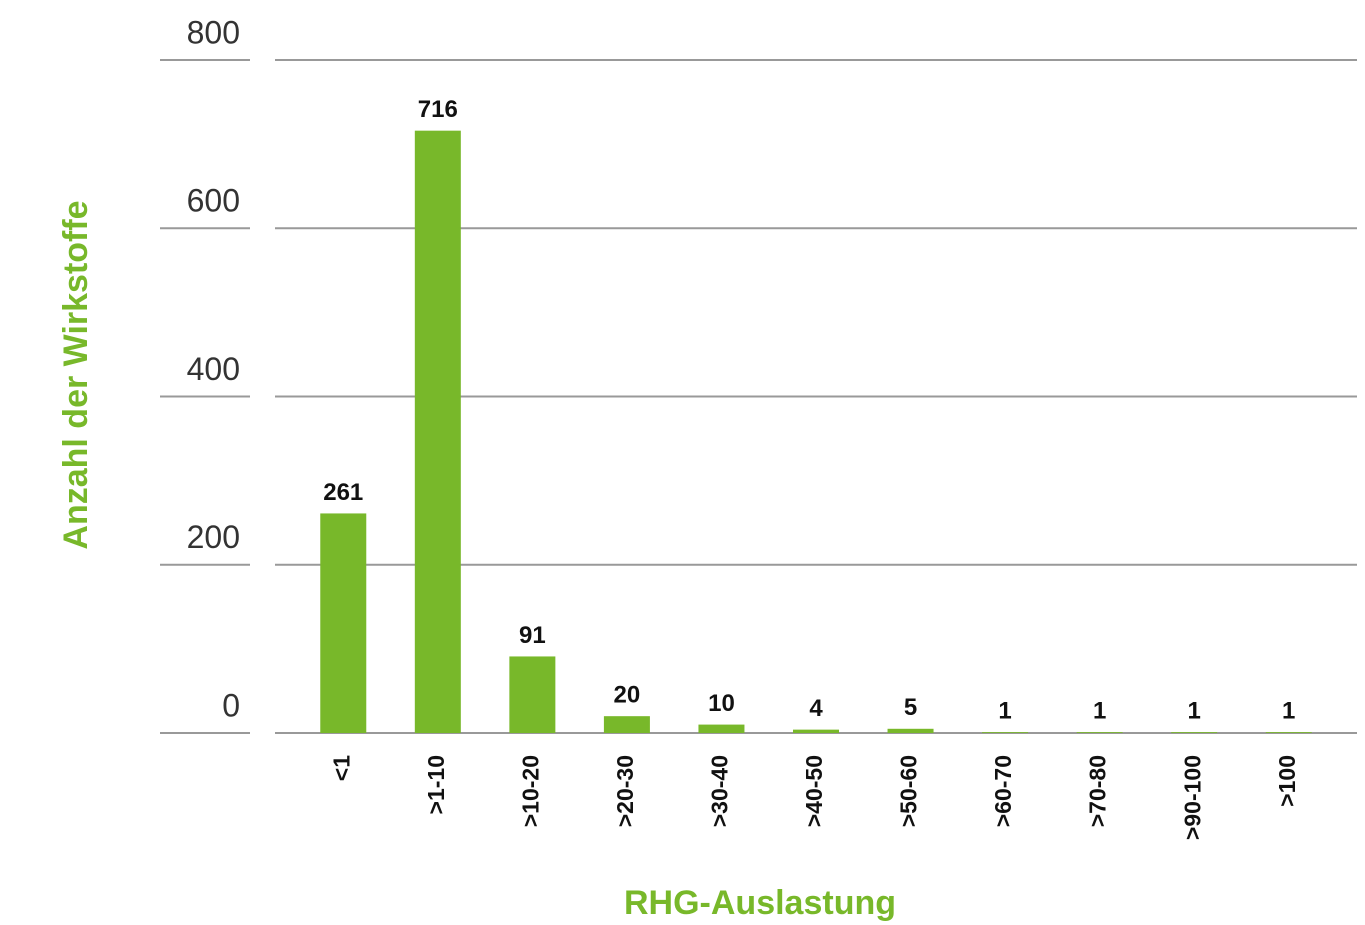 This screenshot has height=925, width=1365. Describe the element at coordinates (213, 537) in the screenshot. I see `y-tick-label: 200` at that location.